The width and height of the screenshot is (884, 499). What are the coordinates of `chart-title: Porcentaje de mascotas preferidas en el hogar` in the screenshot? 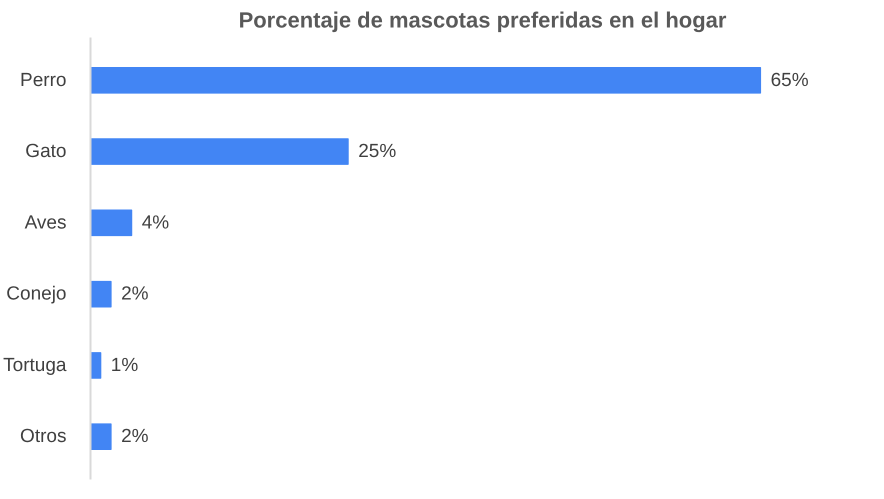 It's located at (482, 20).